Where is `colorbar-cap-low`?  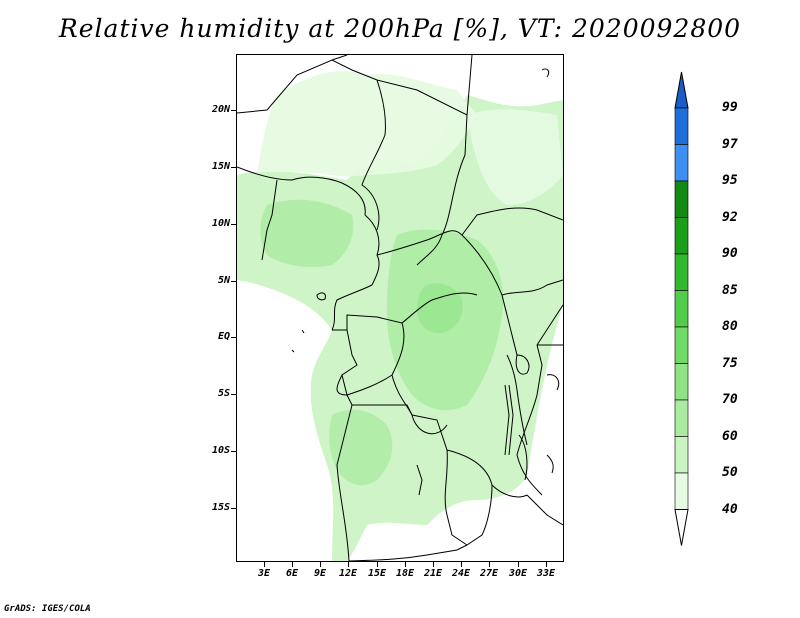 colorbar-cap-low is located at coordinates (681, 527).